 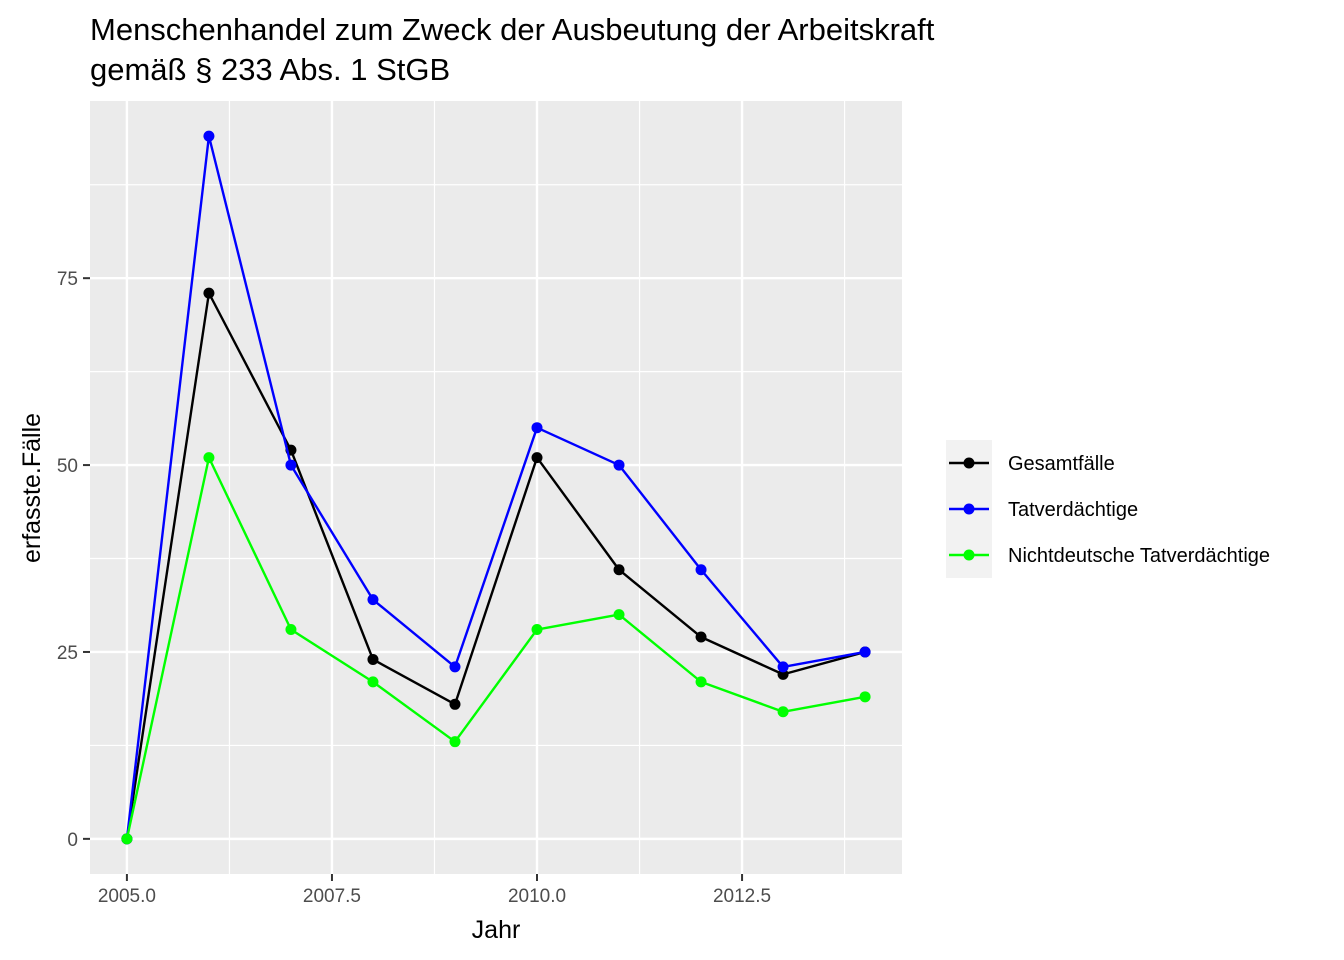 What do you see at coordinates (270, 69) in the screenshot?
I see `chart-title-line2: gemäß § 233 Abs. 1 StGB` at bounding box center [270, 69].